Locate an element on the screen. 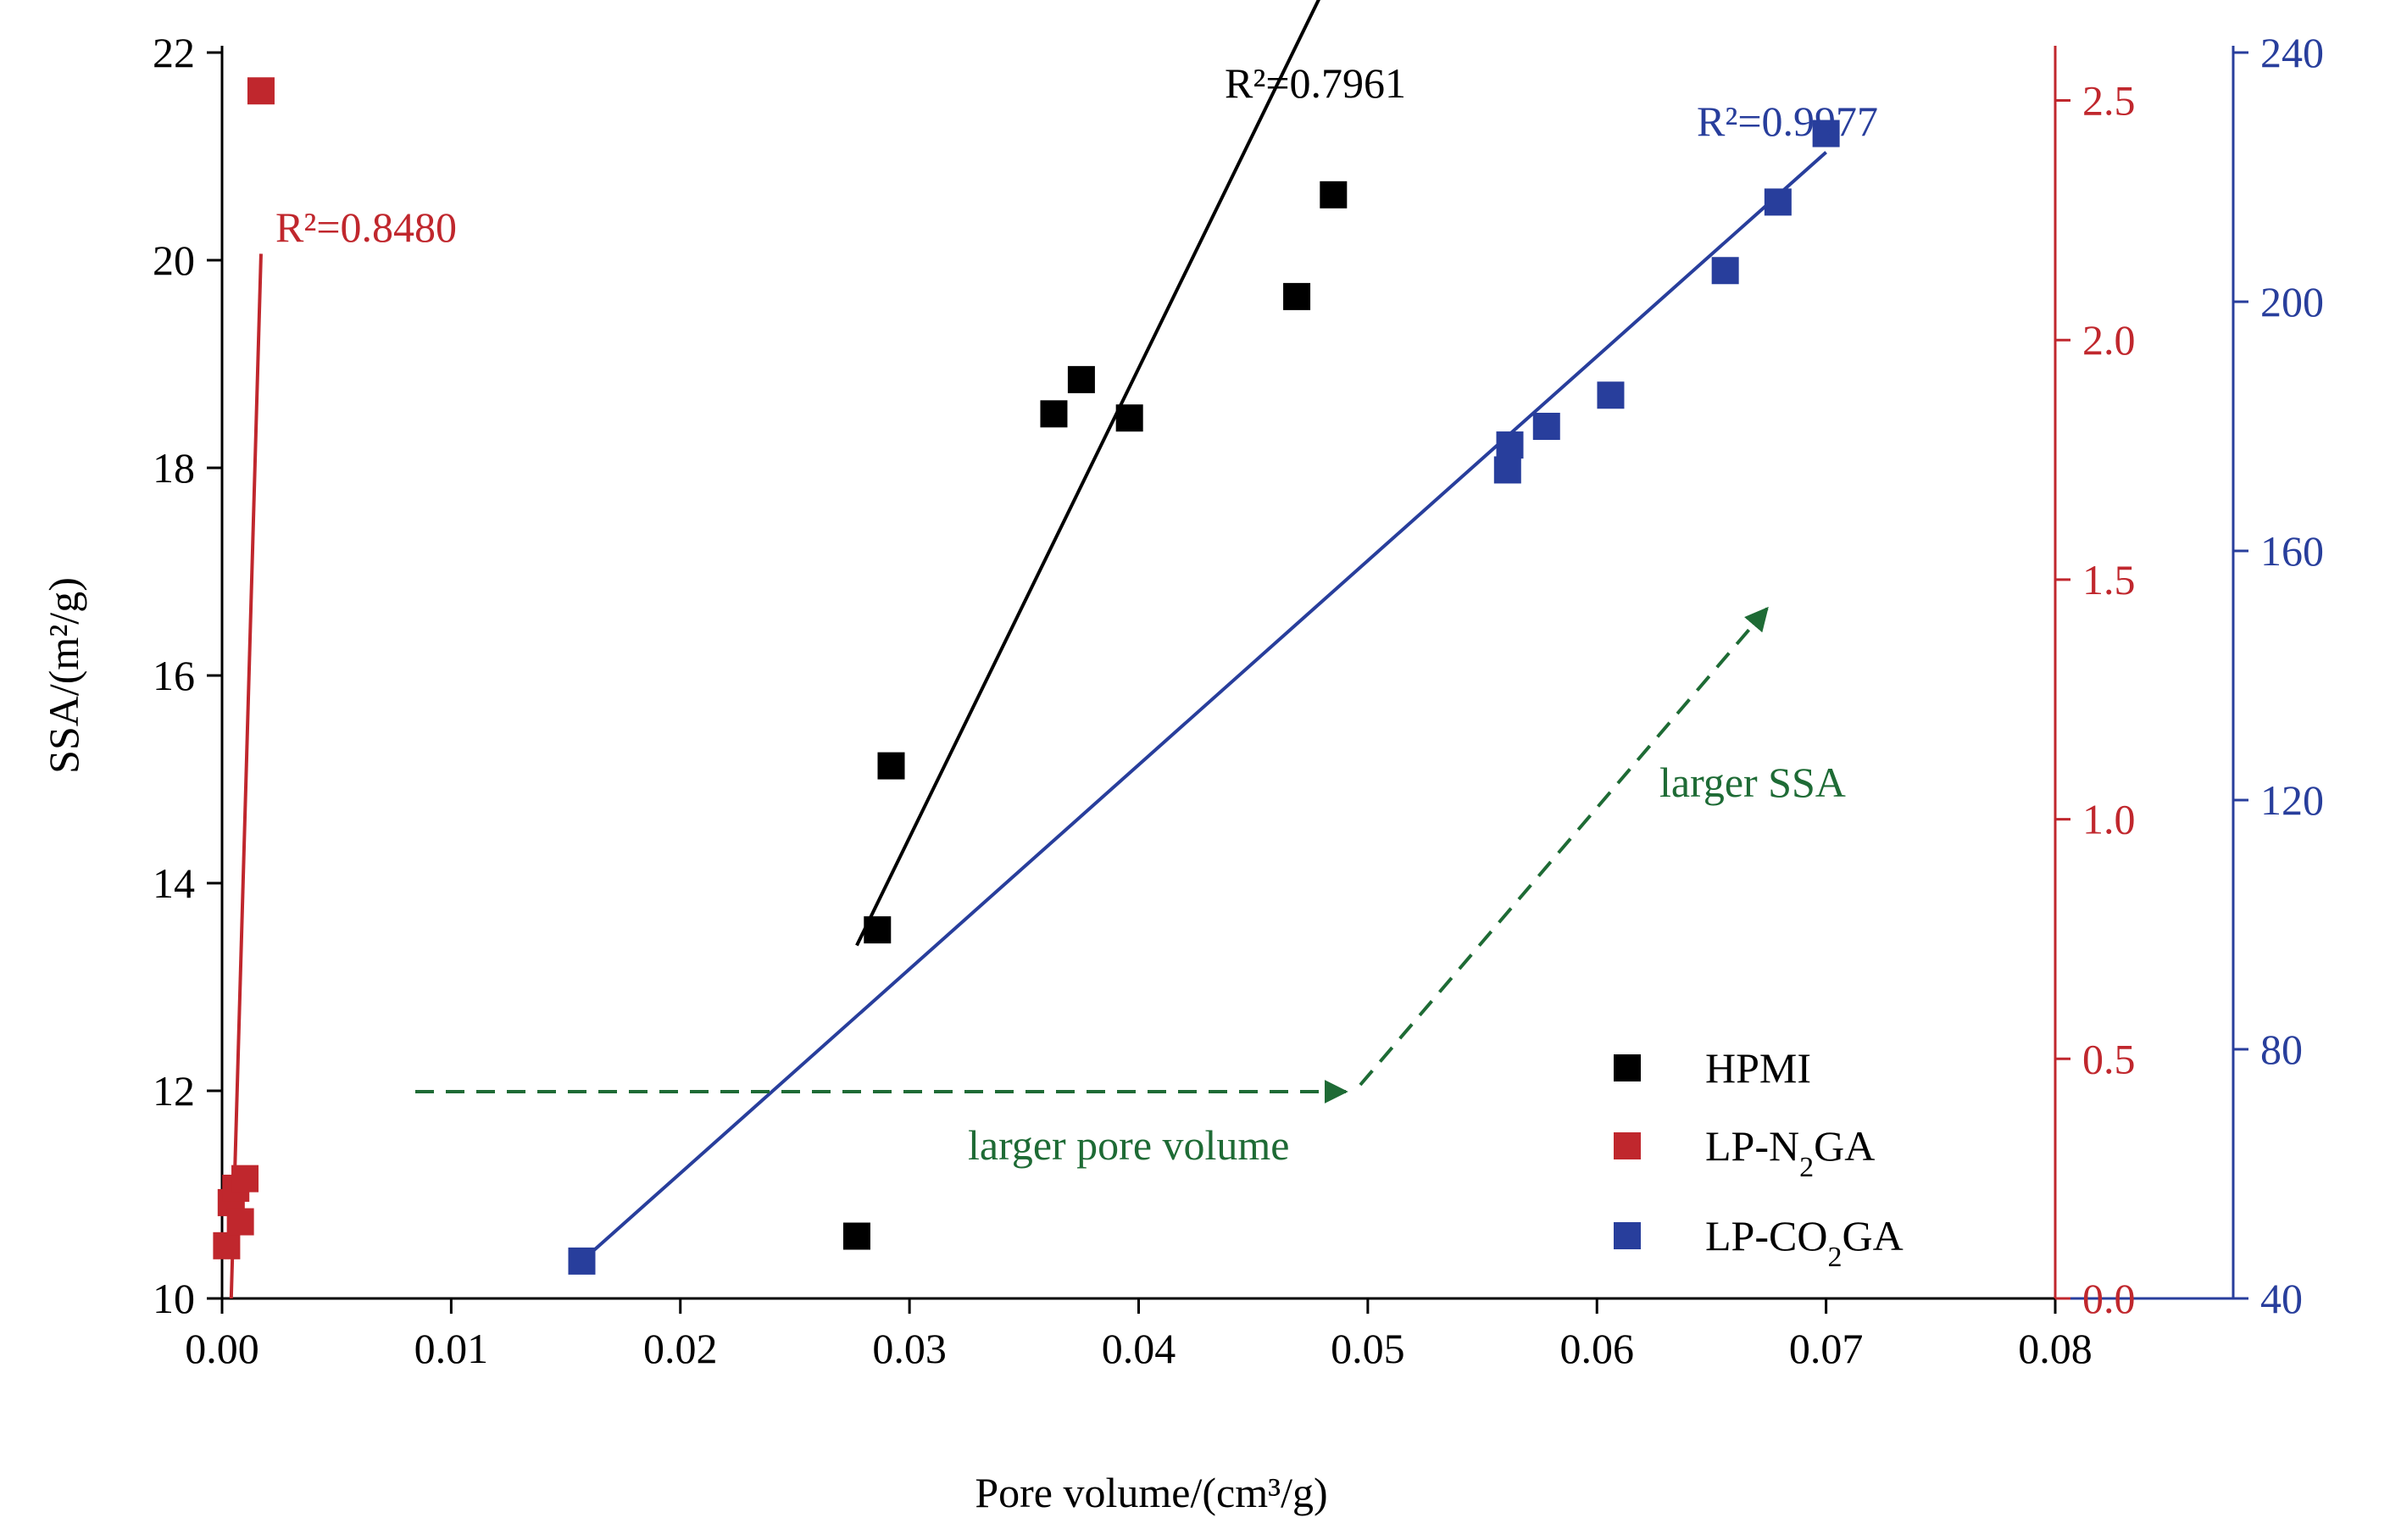 The width and height of the screenshot is (2390, 1540). r2-label-lp-co2ga: R²=0.9977 is located at coordinates (1787, 121).